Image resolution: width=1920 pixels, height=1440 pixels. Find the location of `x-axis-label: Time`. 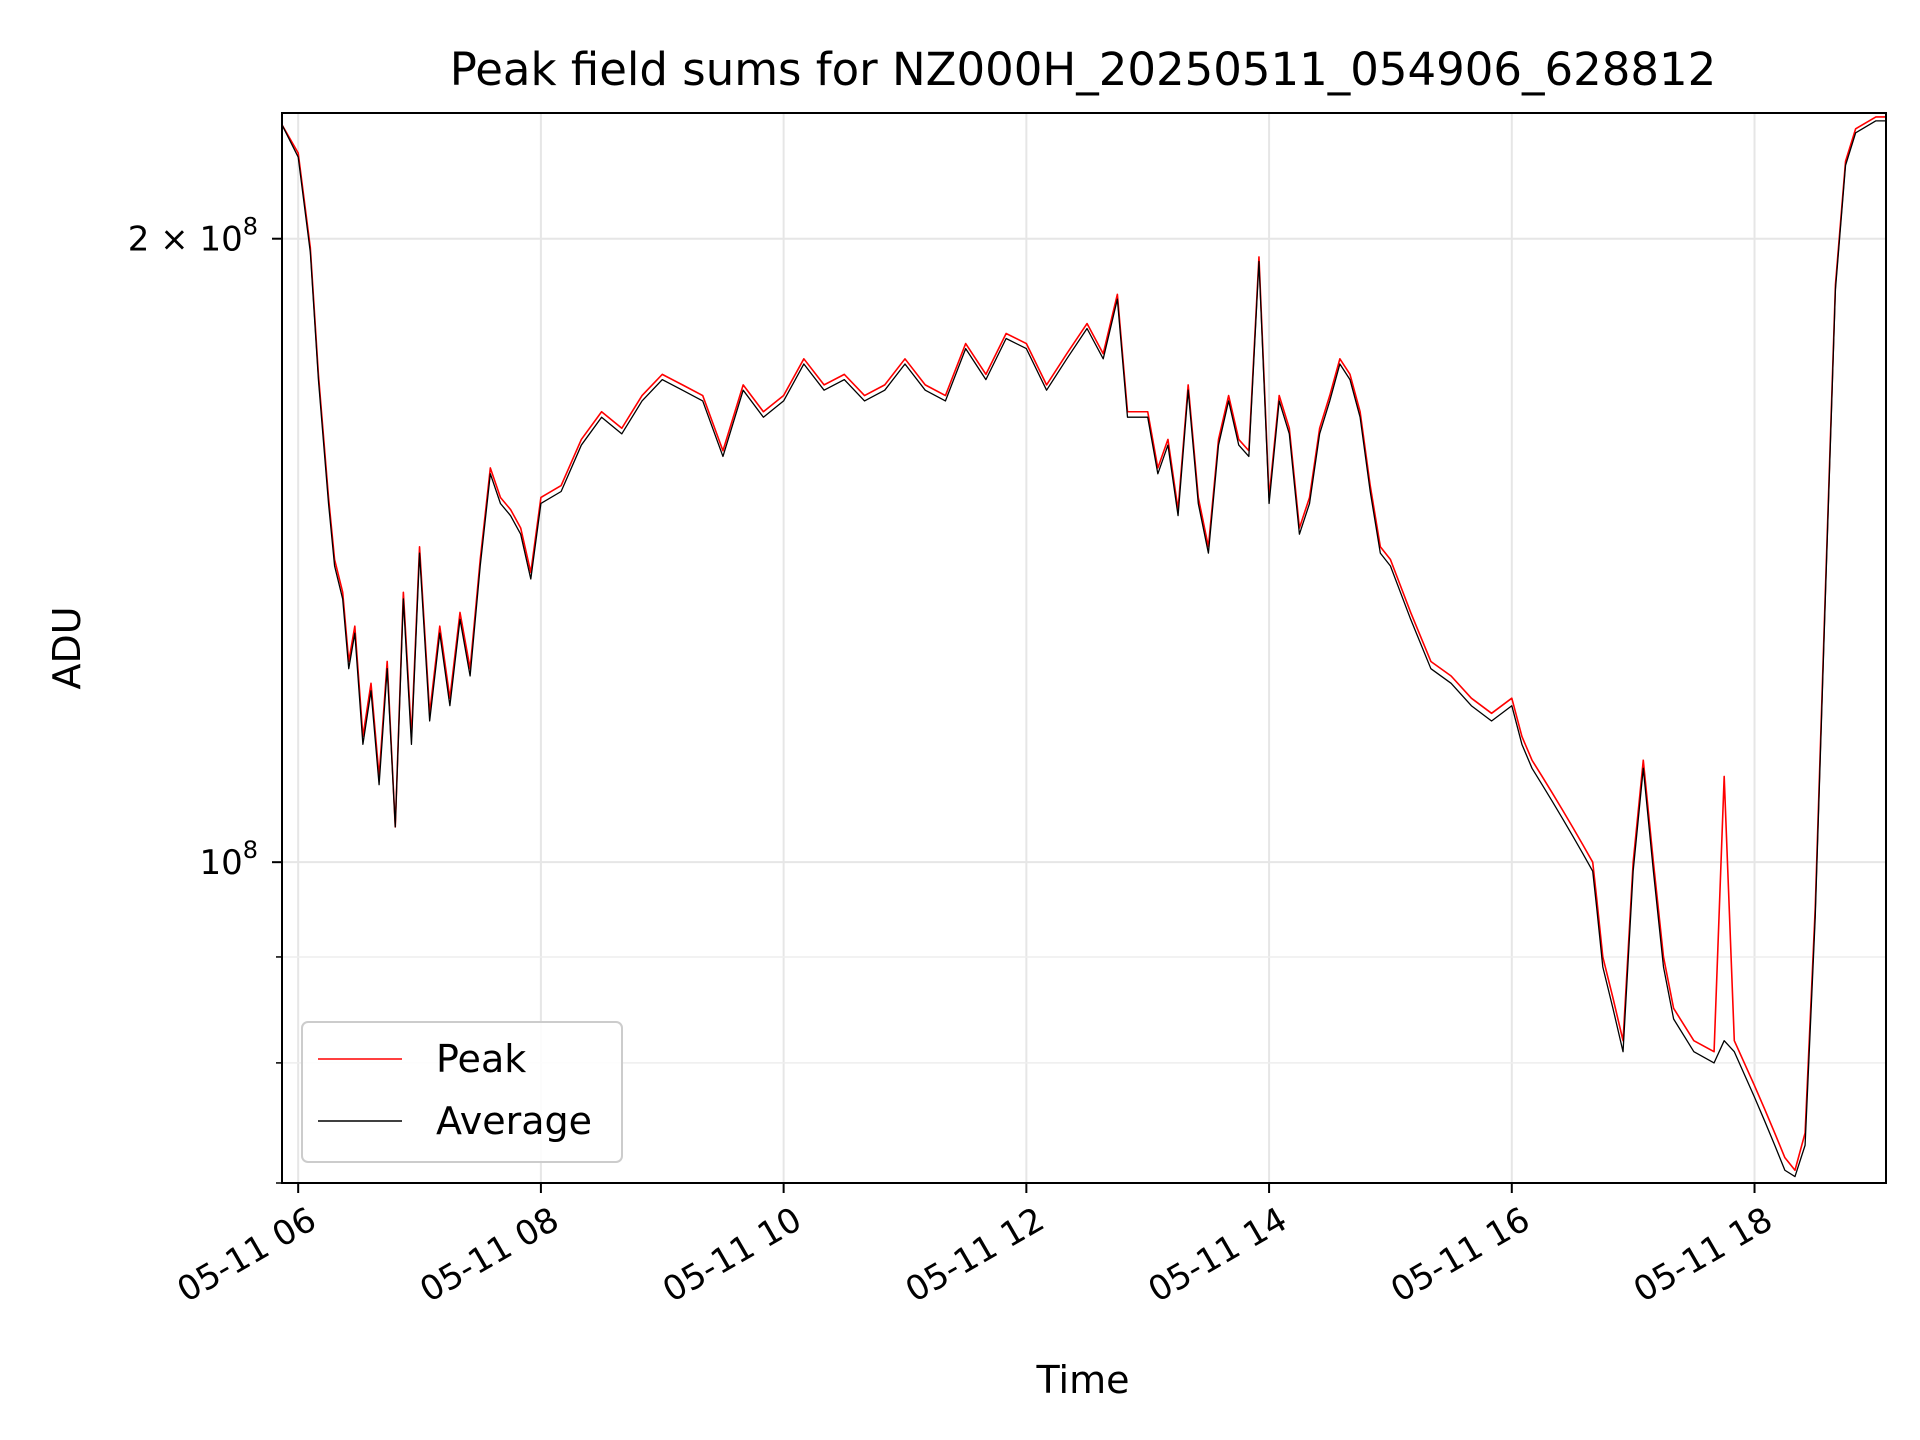

x-axis-label: Time is located at coordinates (1083, 1380).